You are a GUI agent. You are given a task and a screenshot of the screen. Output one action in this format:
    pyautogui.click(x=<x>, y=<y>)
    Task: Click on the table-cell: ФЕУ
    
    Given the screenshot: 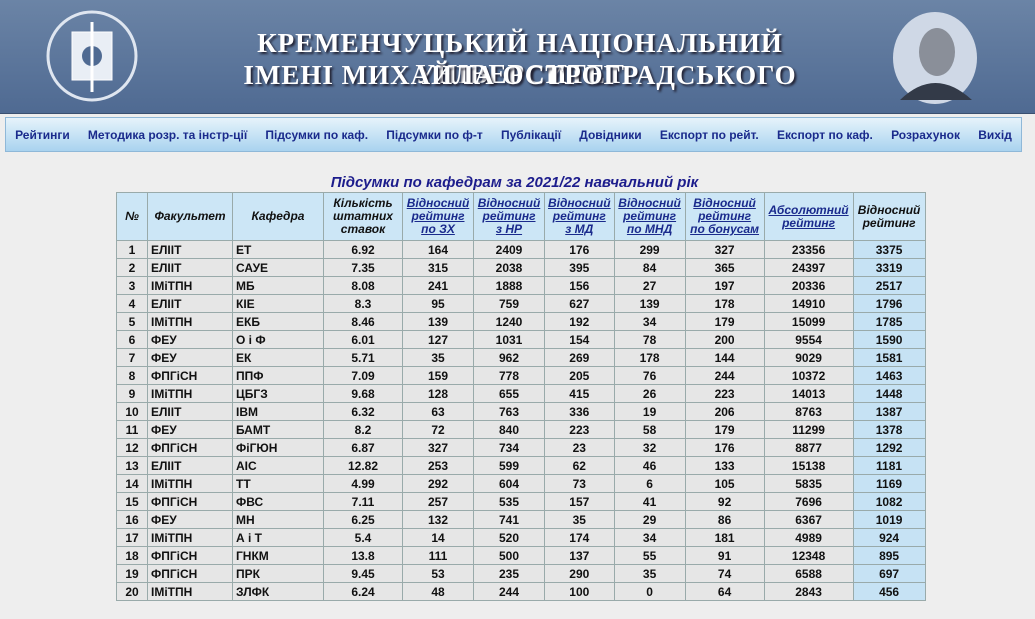 What is the action you would take?
    pyautogui.click(x=190, y=429)
    